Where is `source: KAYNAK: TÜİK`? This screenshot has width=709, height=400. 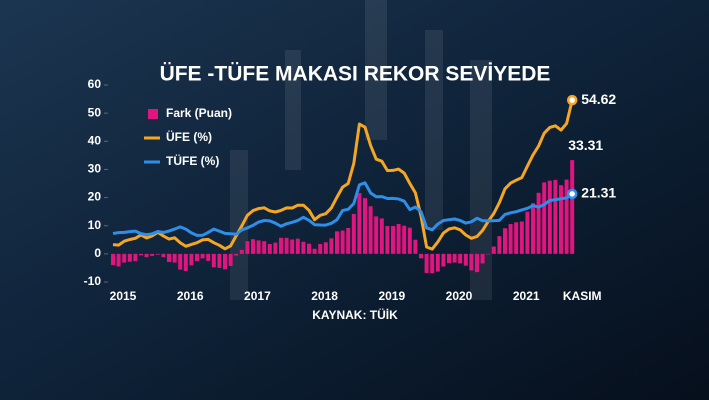 source: KAYNAK: TÜİK is located at coordinates (355, 314).